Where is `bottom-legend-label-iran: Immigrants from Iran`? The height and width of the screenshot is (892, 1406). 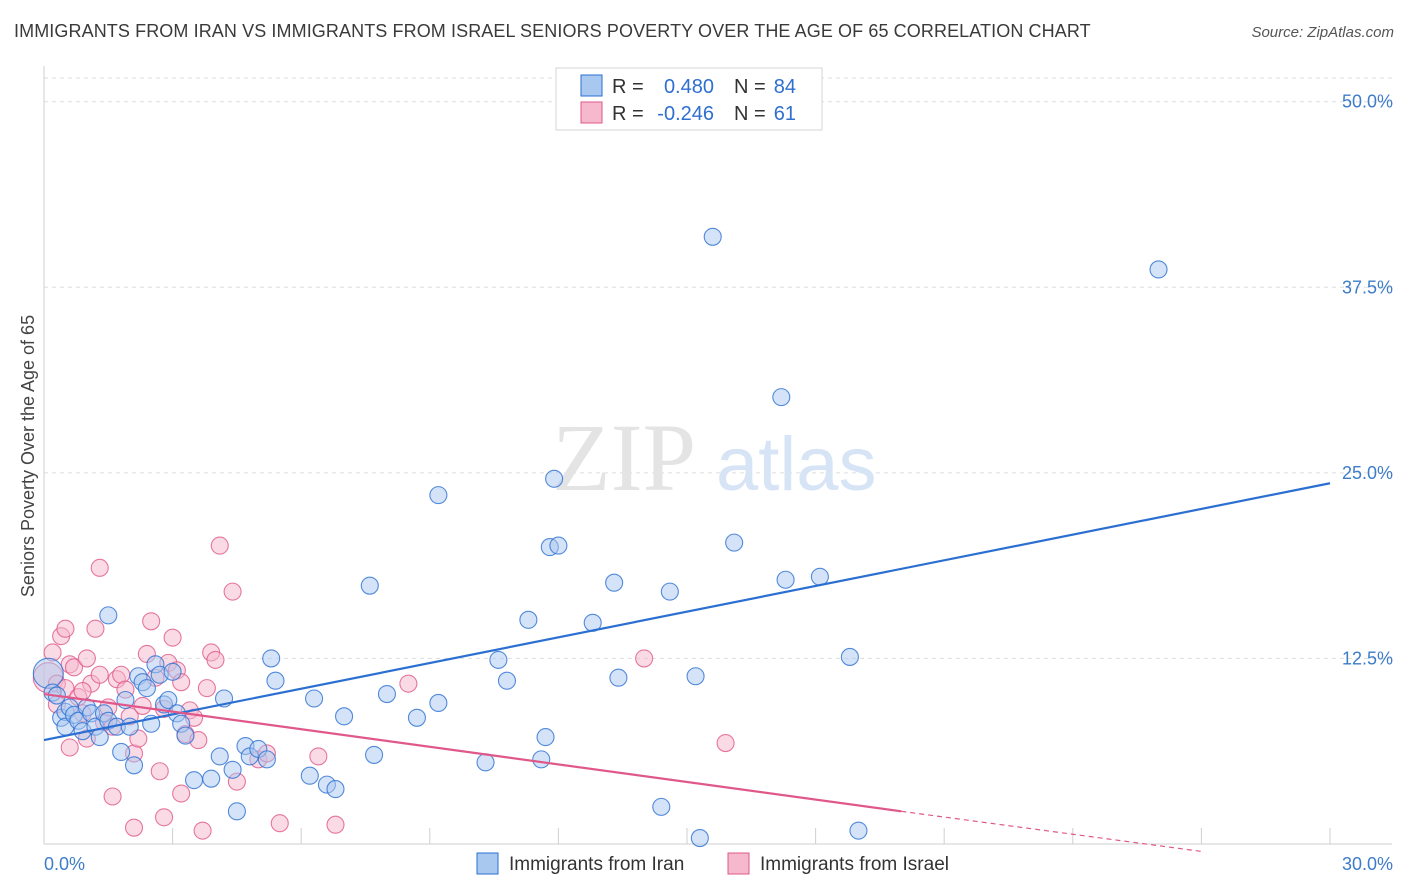
bottom-legend-label-iran: Immigrants from Iran is located at coordinates (596, 864).